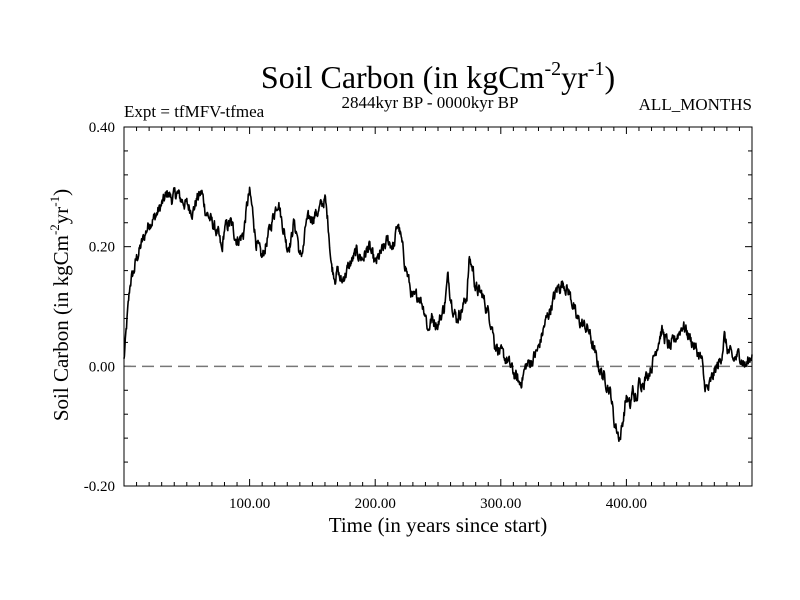  Describe the element at coordinates (102, 248) in the screenshot. I see `y-tick-label: 0.20` at that location.